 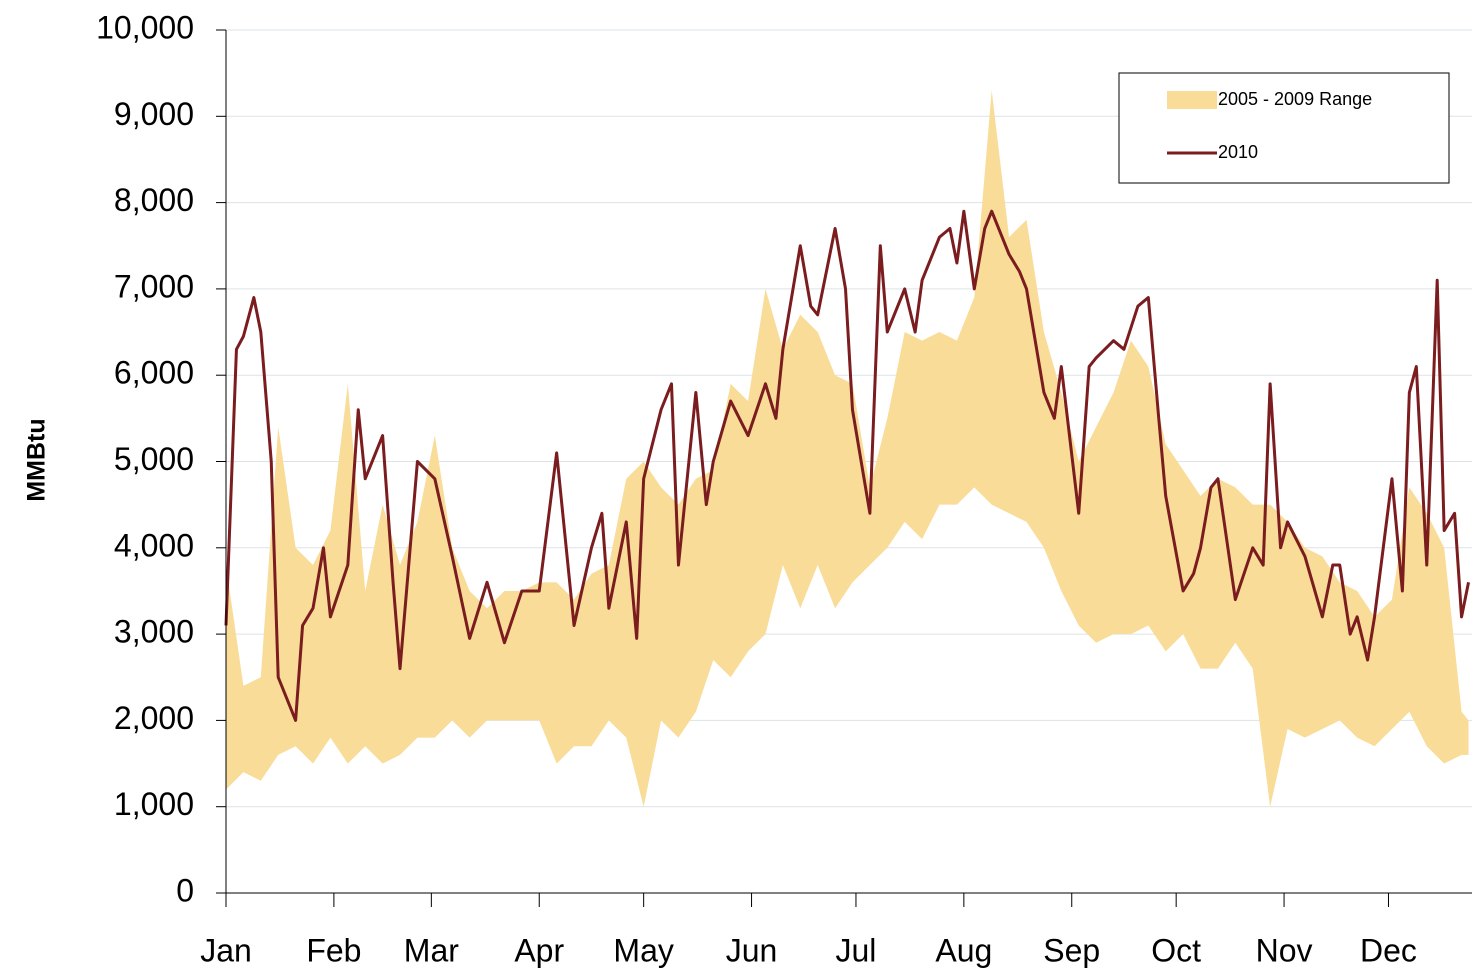 What do you see at coordinates (1238, 152) in the screenshot?
I see `legend-label: 2010` at bounding box center [1238, 152].